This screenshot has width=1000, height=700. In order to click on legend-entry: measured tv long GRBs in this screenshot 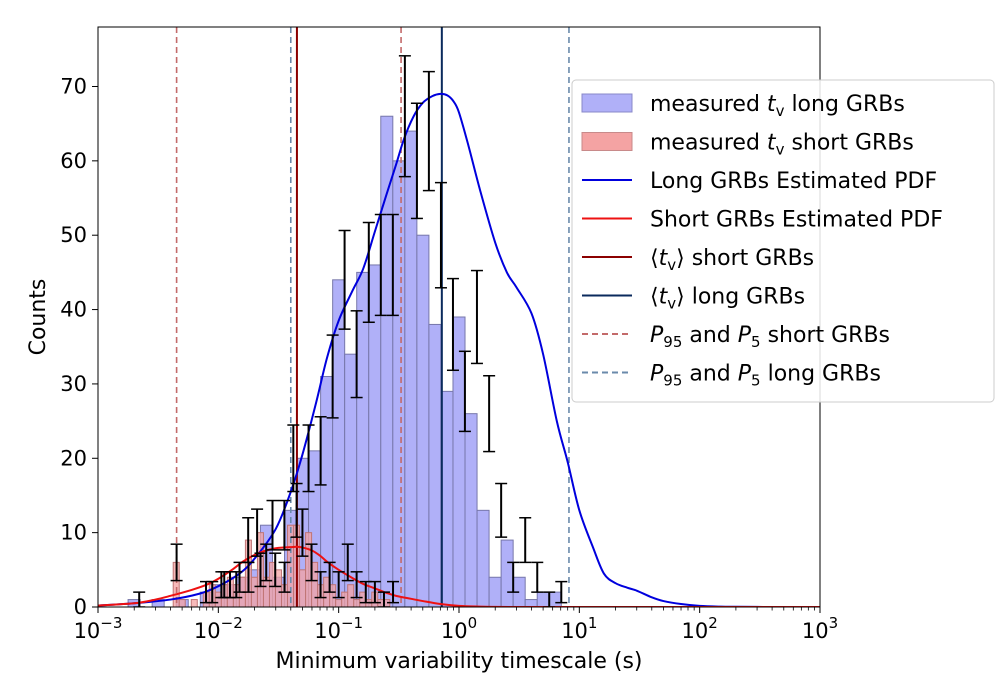, I will do `click(743, 106)`.